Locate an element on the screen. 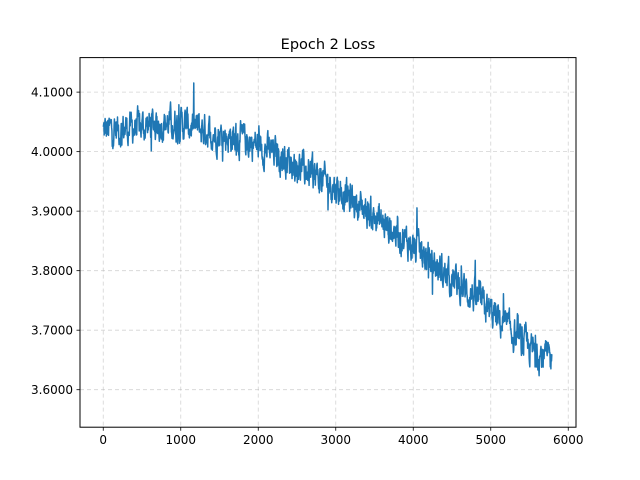 This screenshot has width=640, height=480. y-tick-label: 4.0000 is located at coordinates (52, 152).